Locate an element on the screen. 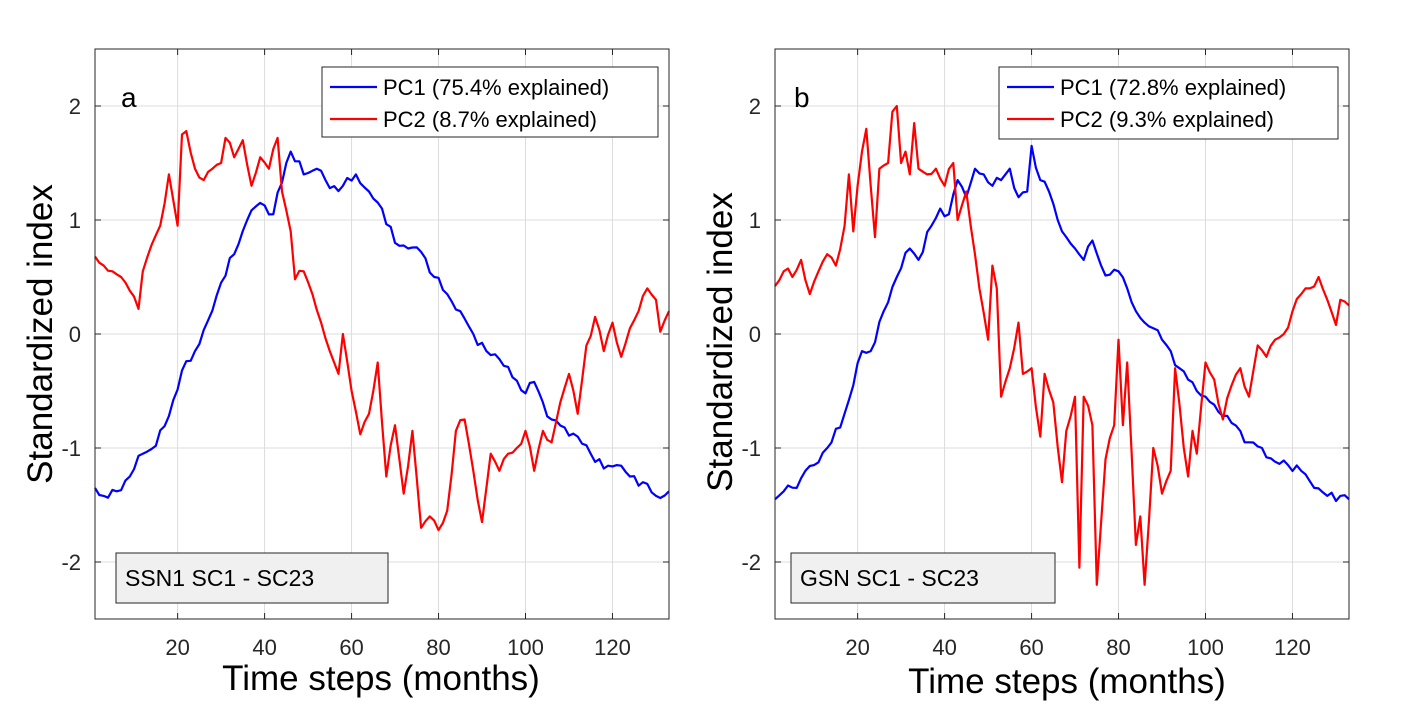  panel-letter: a is located at coordinates (129, 97).